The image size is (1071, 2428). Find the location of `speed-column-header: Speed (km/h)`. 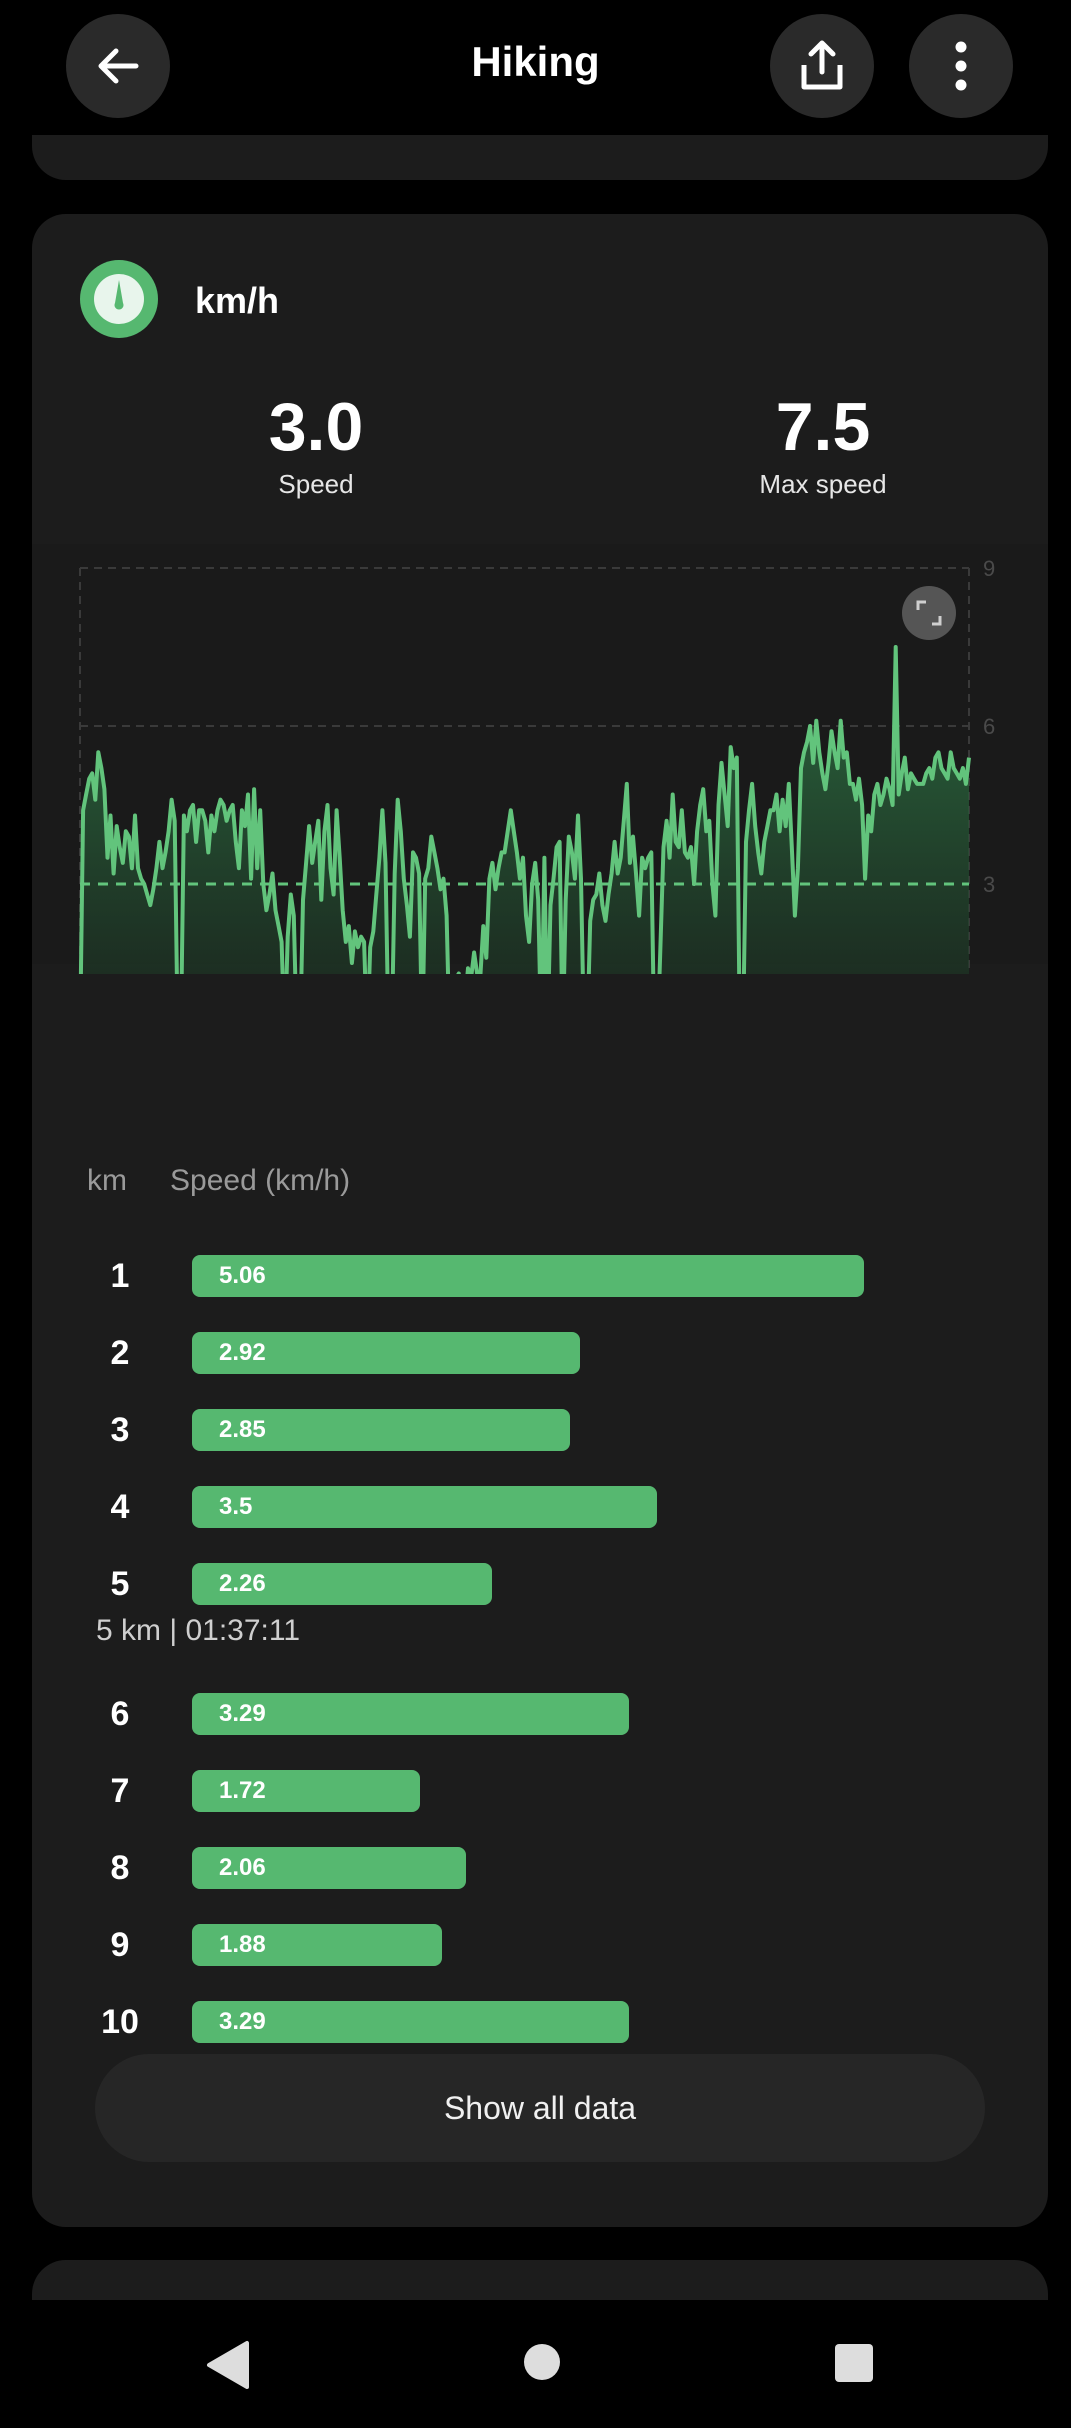

speed-column-header: Speed (km/h) is located at coordinates (260, 1180).